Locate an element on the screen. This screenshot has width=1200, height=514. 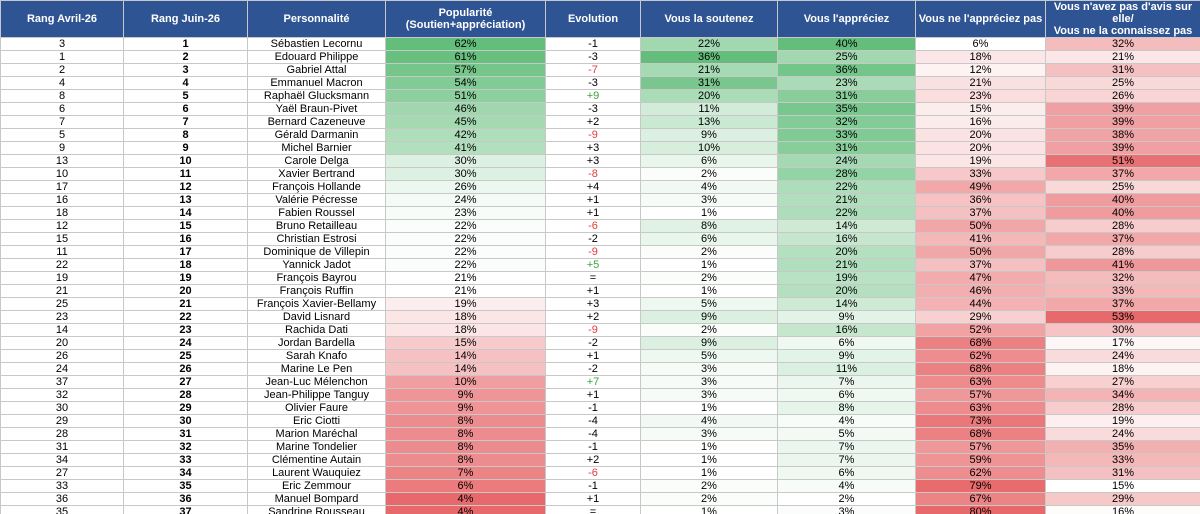
table-row: 35 37 Sandrine Rousseau 4% = 1% 3% 80% 16% is located at coordinates (600, 509).